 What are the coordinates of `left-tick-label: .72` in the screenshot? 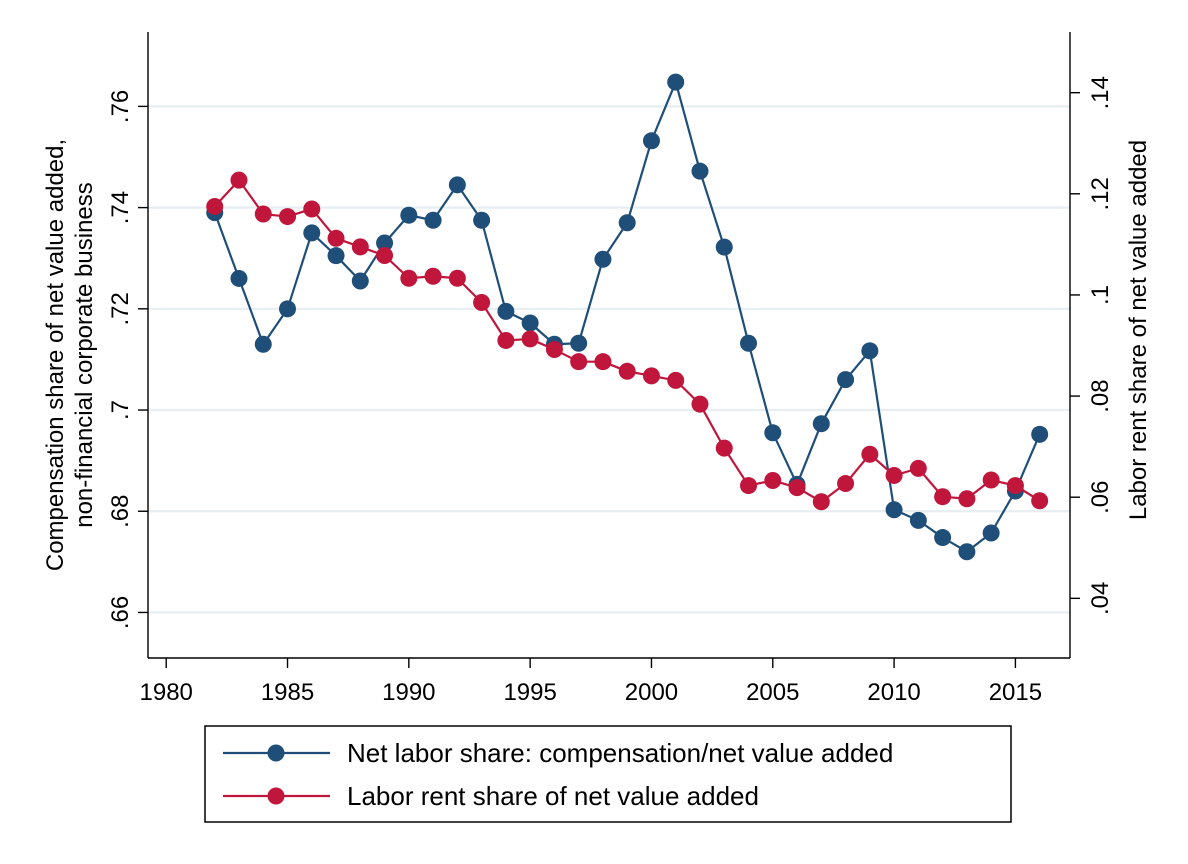 It's located at (120, 308).